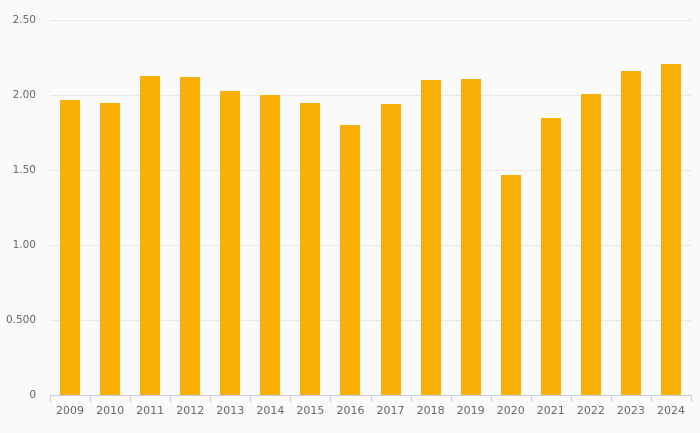 The height and width of the screenshot is (433, 700). I want to click on bar-2011, so click(150, 235).